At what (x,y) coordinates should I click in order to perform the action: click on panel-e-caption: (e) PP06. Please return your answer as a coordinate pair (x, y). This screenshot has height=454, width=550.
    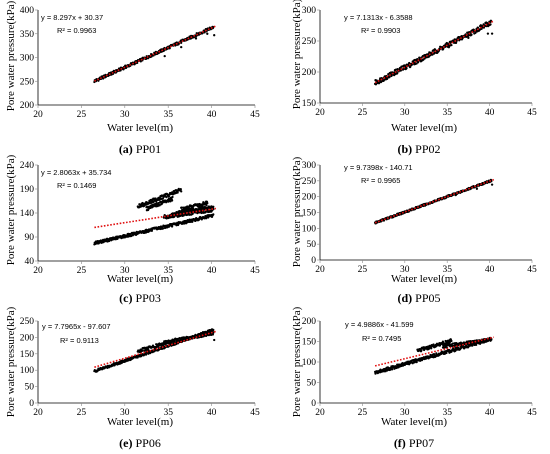
    Looking at the image, I should click on (140, 443).